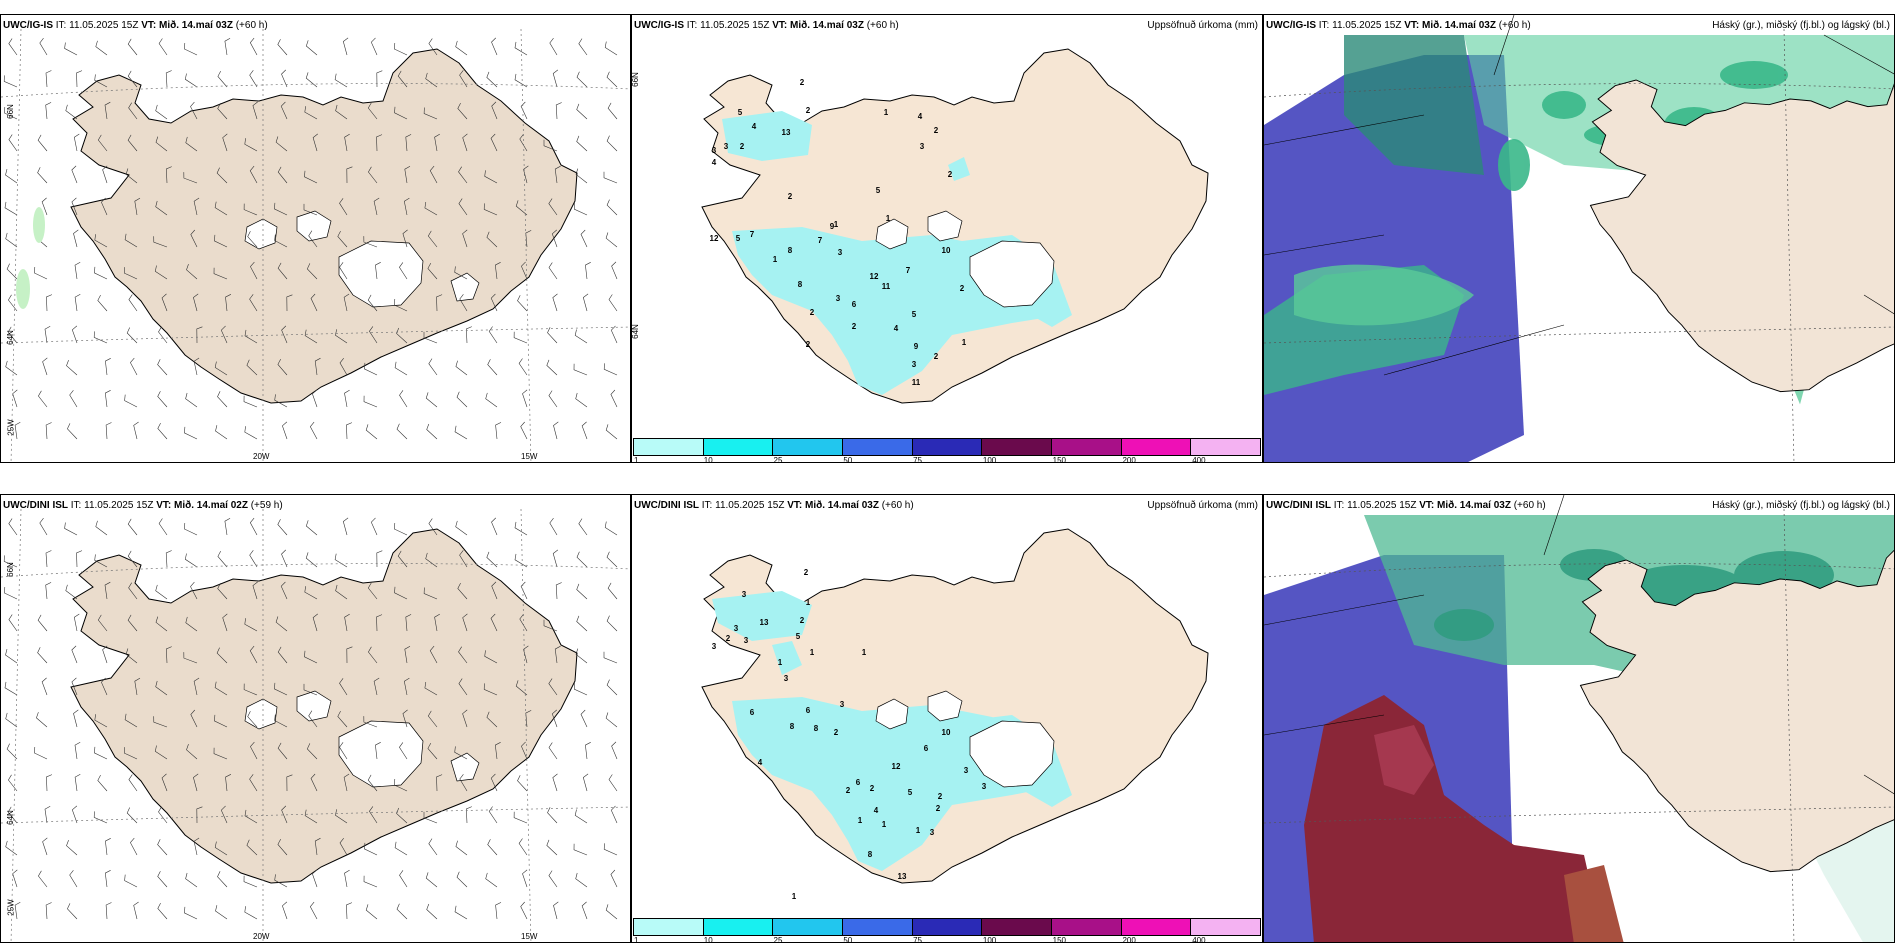 The height and width of the screenshot is (950, 1900). What do you see at coordinates (918, 939) in the screenshot?
I see `legend-tick-label: 75` at bounding box center [918, 939].